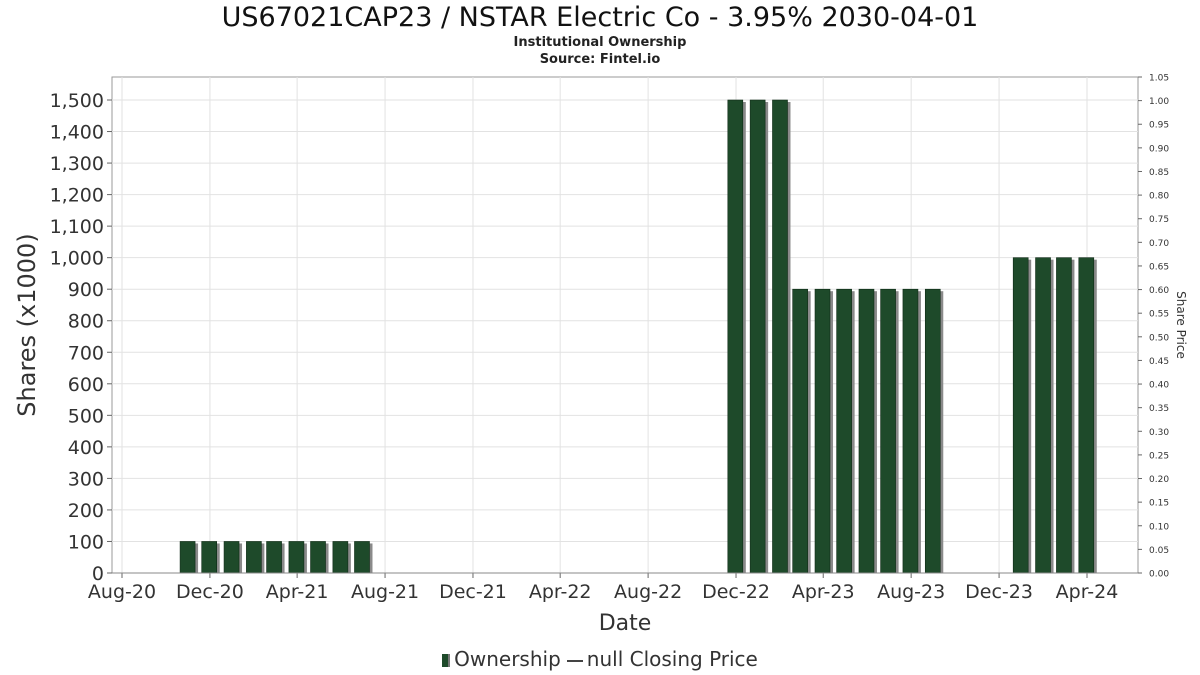  What do you see at coordinates (77, 227) in the screenshot?
I see `y-tick-label: 1,100` at bounding box center [77, 227].